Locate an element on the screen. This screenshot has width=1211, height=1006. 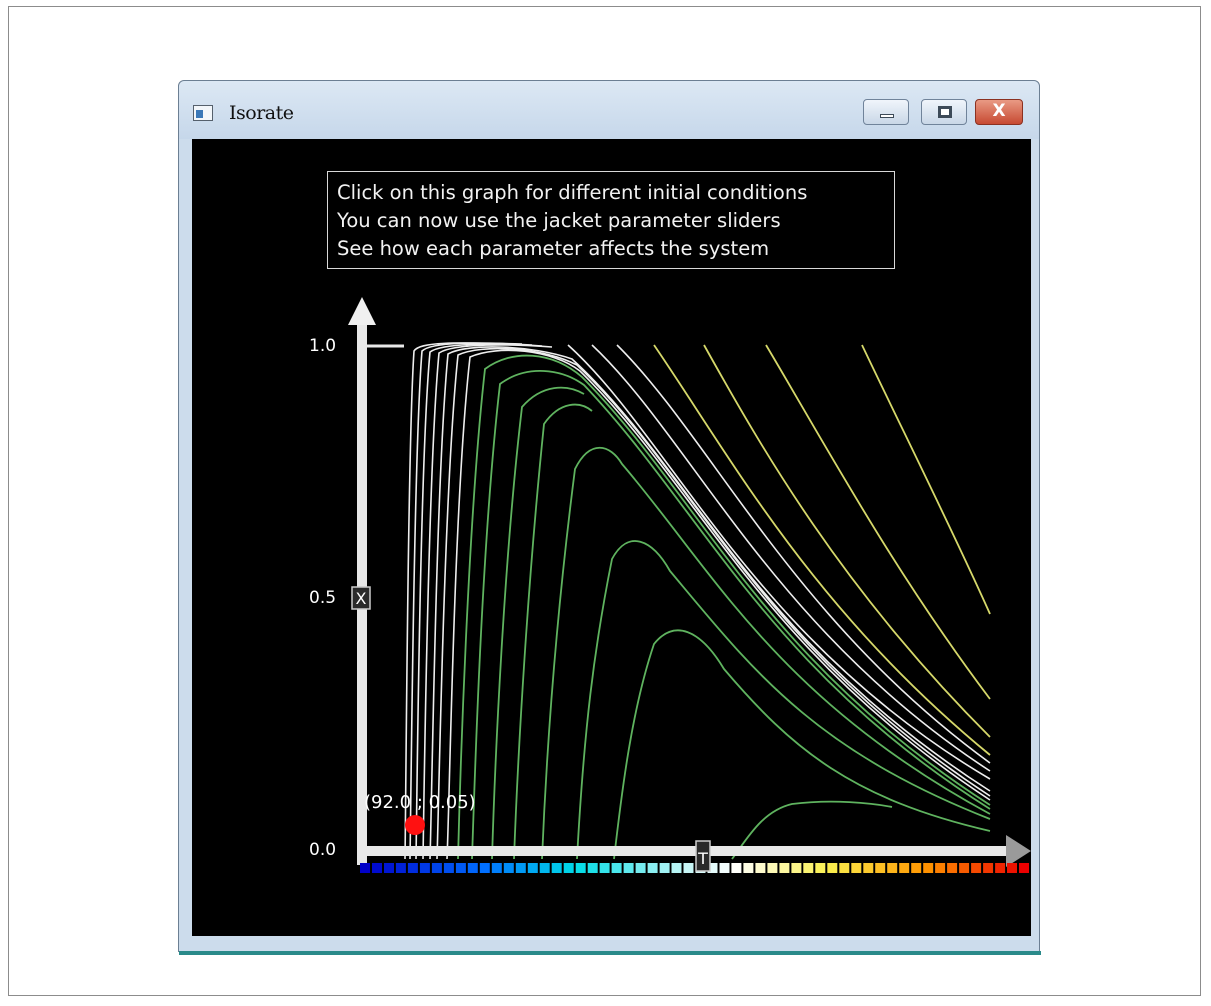
initial-condition-point is located at coordinates (415, 825).